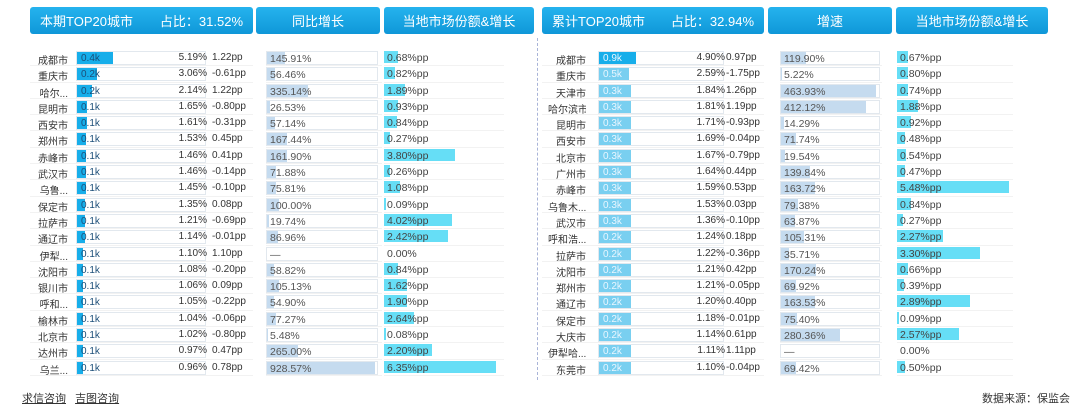 Image resolution: width=1080 pixels, height=406 pixels. I want to click on city-name: 赤峰市, so click(53, 159).